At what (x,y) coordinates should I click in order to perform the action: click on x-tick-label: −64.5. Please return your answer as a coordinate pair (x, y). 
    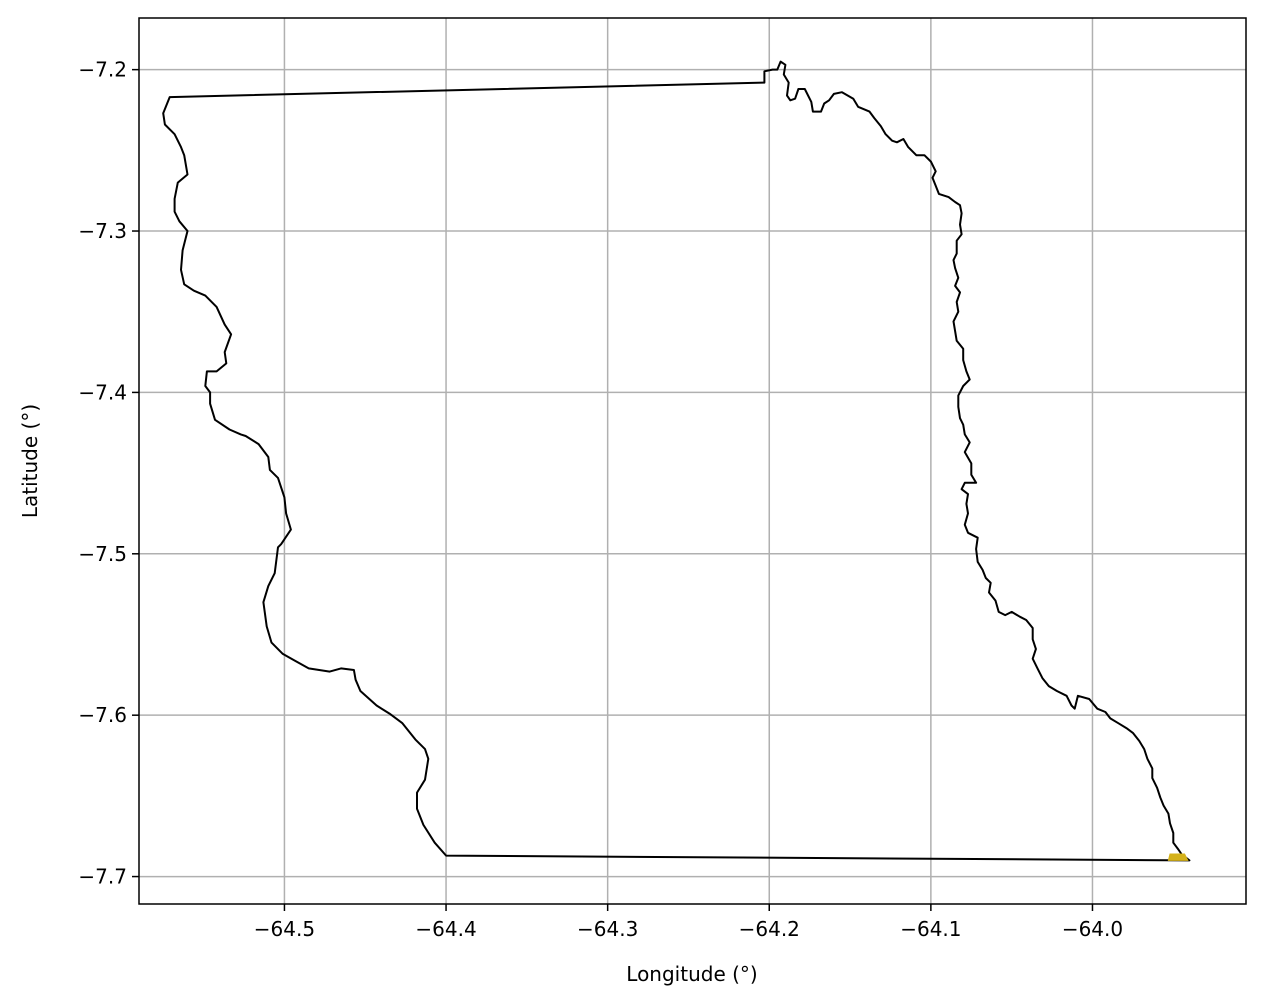
    Looking at the image, I should click on (284, 929).